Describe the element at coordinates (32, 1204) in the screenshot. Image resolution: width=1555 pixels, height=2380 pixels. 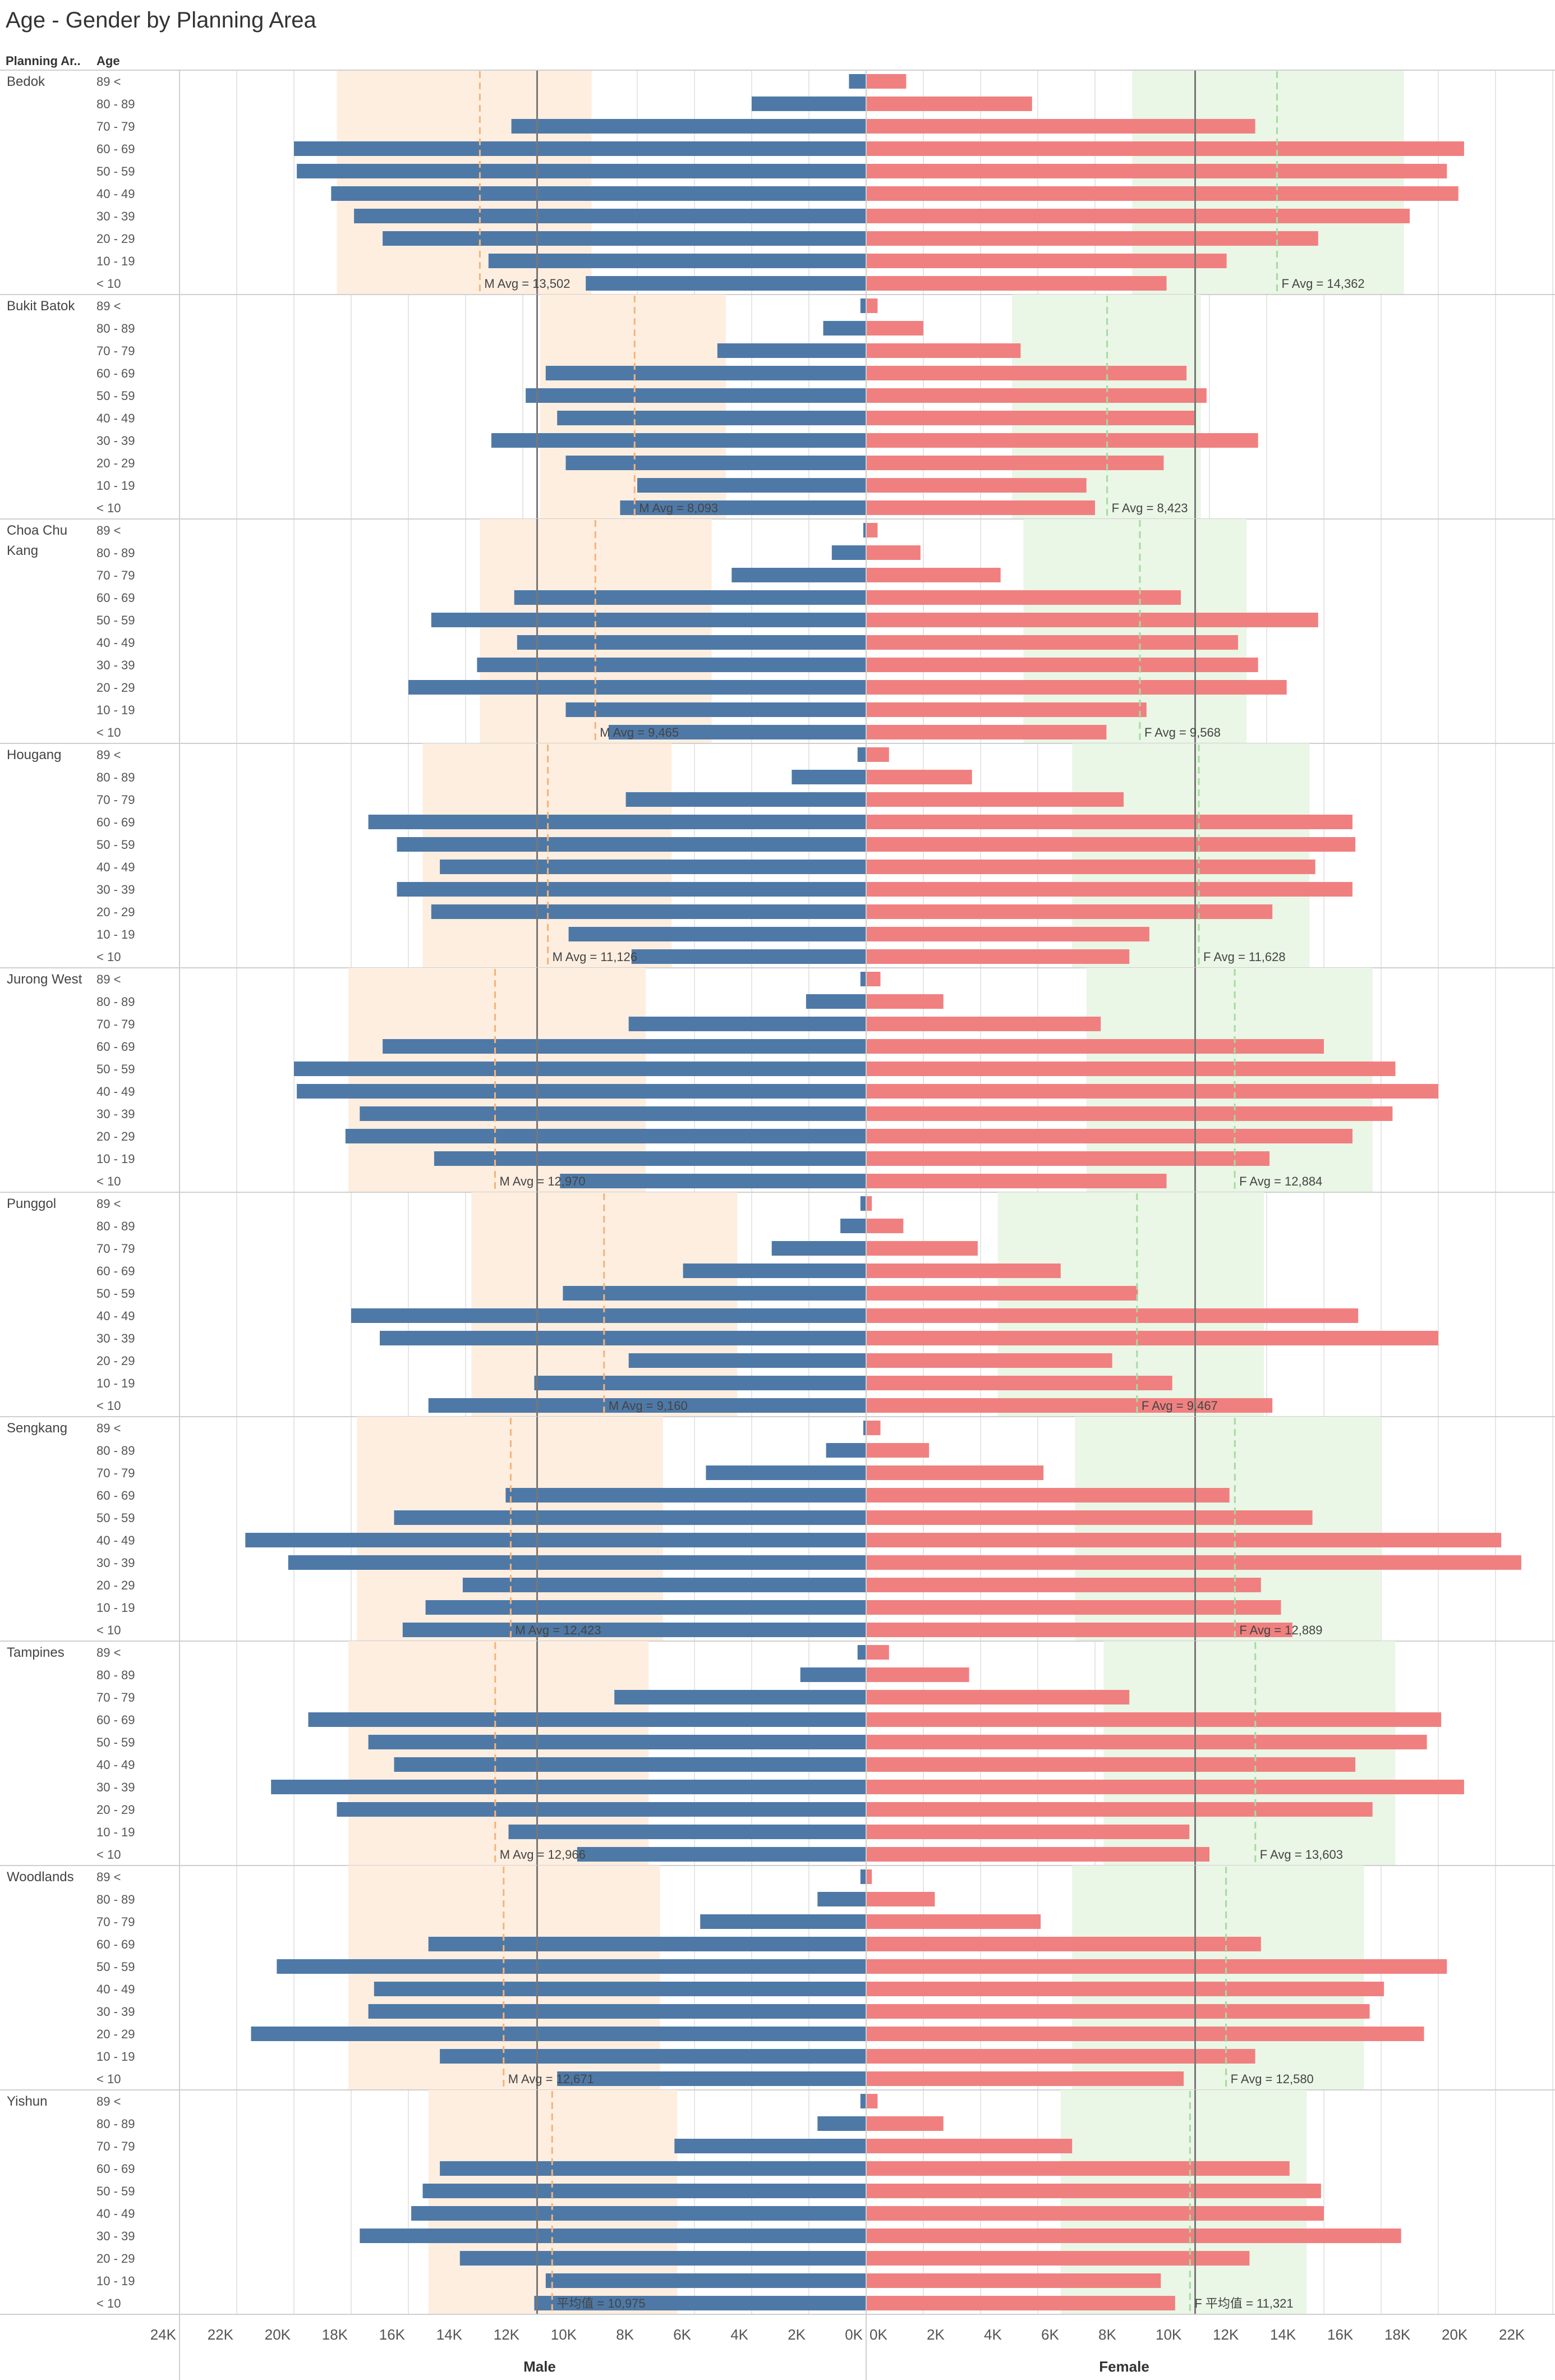
I see `planning-area-label: Punggol` at that location.